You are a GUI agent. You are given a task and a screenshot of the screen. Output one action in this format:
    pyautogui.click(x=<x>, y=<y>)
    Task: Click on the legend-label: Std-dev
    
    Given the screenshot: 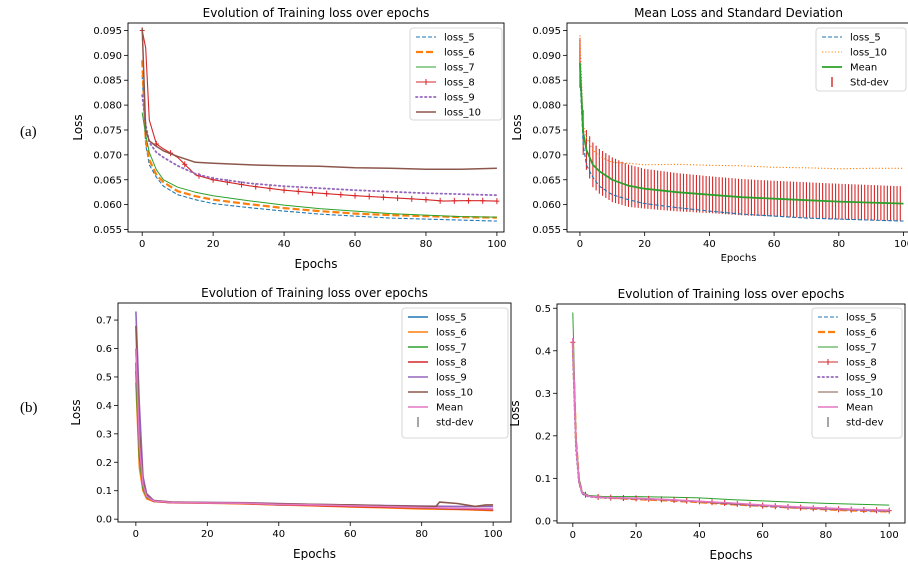 What is the action you would take?
    pyautogui.click(x=869, y=83)
    